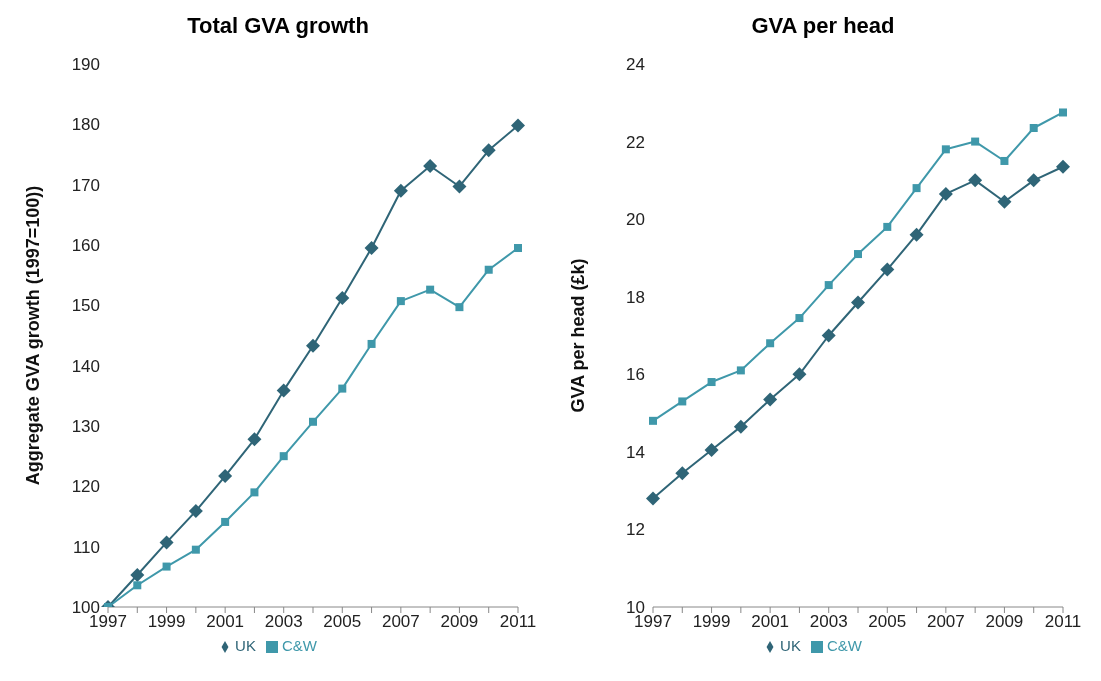 The image size is (1101, 681). I want to click on y-tick-label: 150, so click(85, 306).